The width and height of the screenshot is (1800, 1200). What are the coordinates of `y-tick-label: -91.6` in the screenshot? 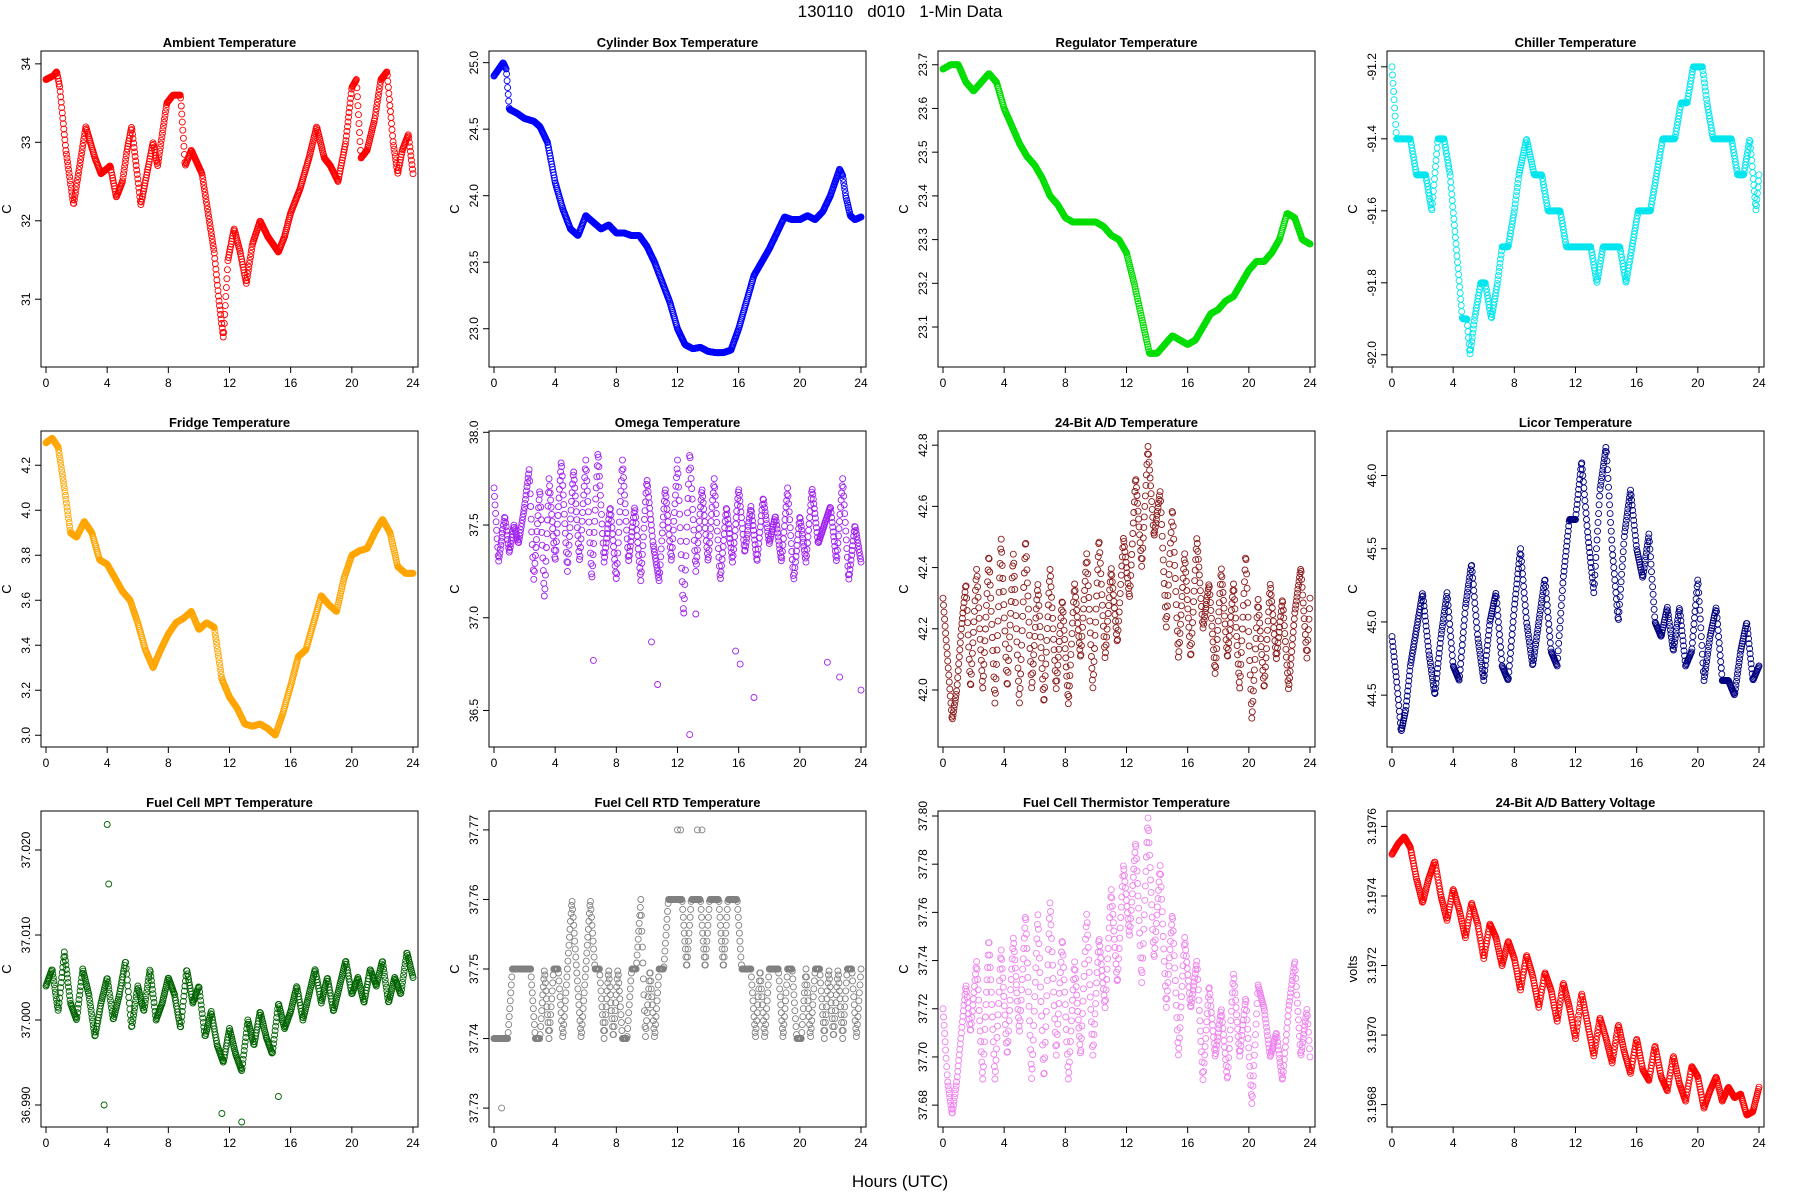 It's located at (1372, 211).